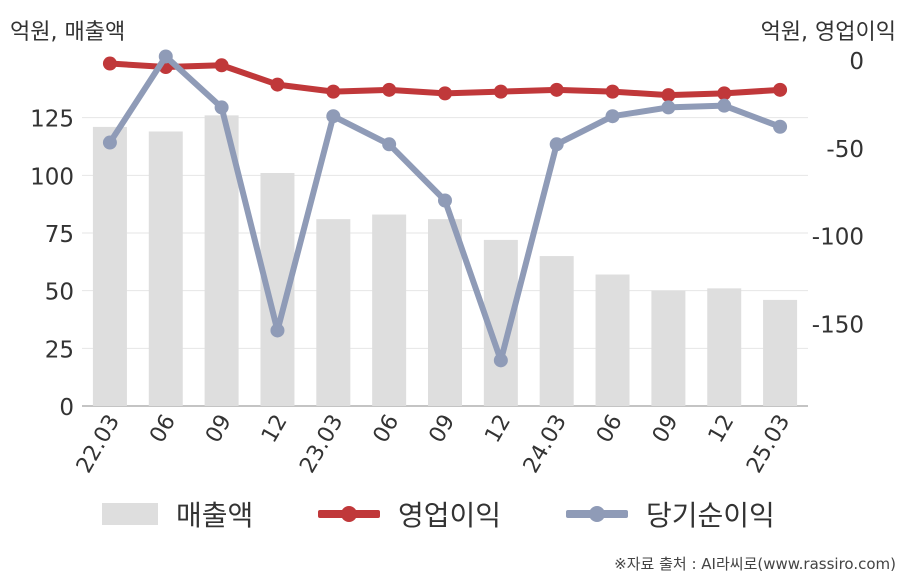 The image size is (908, 580). Describe the element at coordinates (66, 408) in the screenshot. I see `left-tick-label: 0` at that location.